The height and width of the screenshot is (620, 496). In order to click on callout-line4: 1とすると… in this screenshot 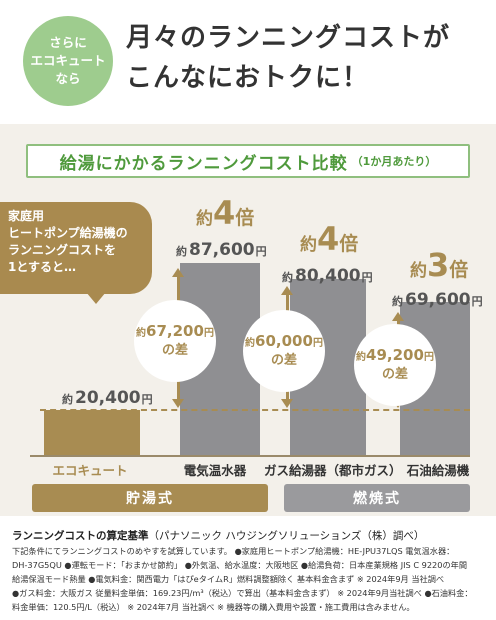, I will do `click(42, 267)`.